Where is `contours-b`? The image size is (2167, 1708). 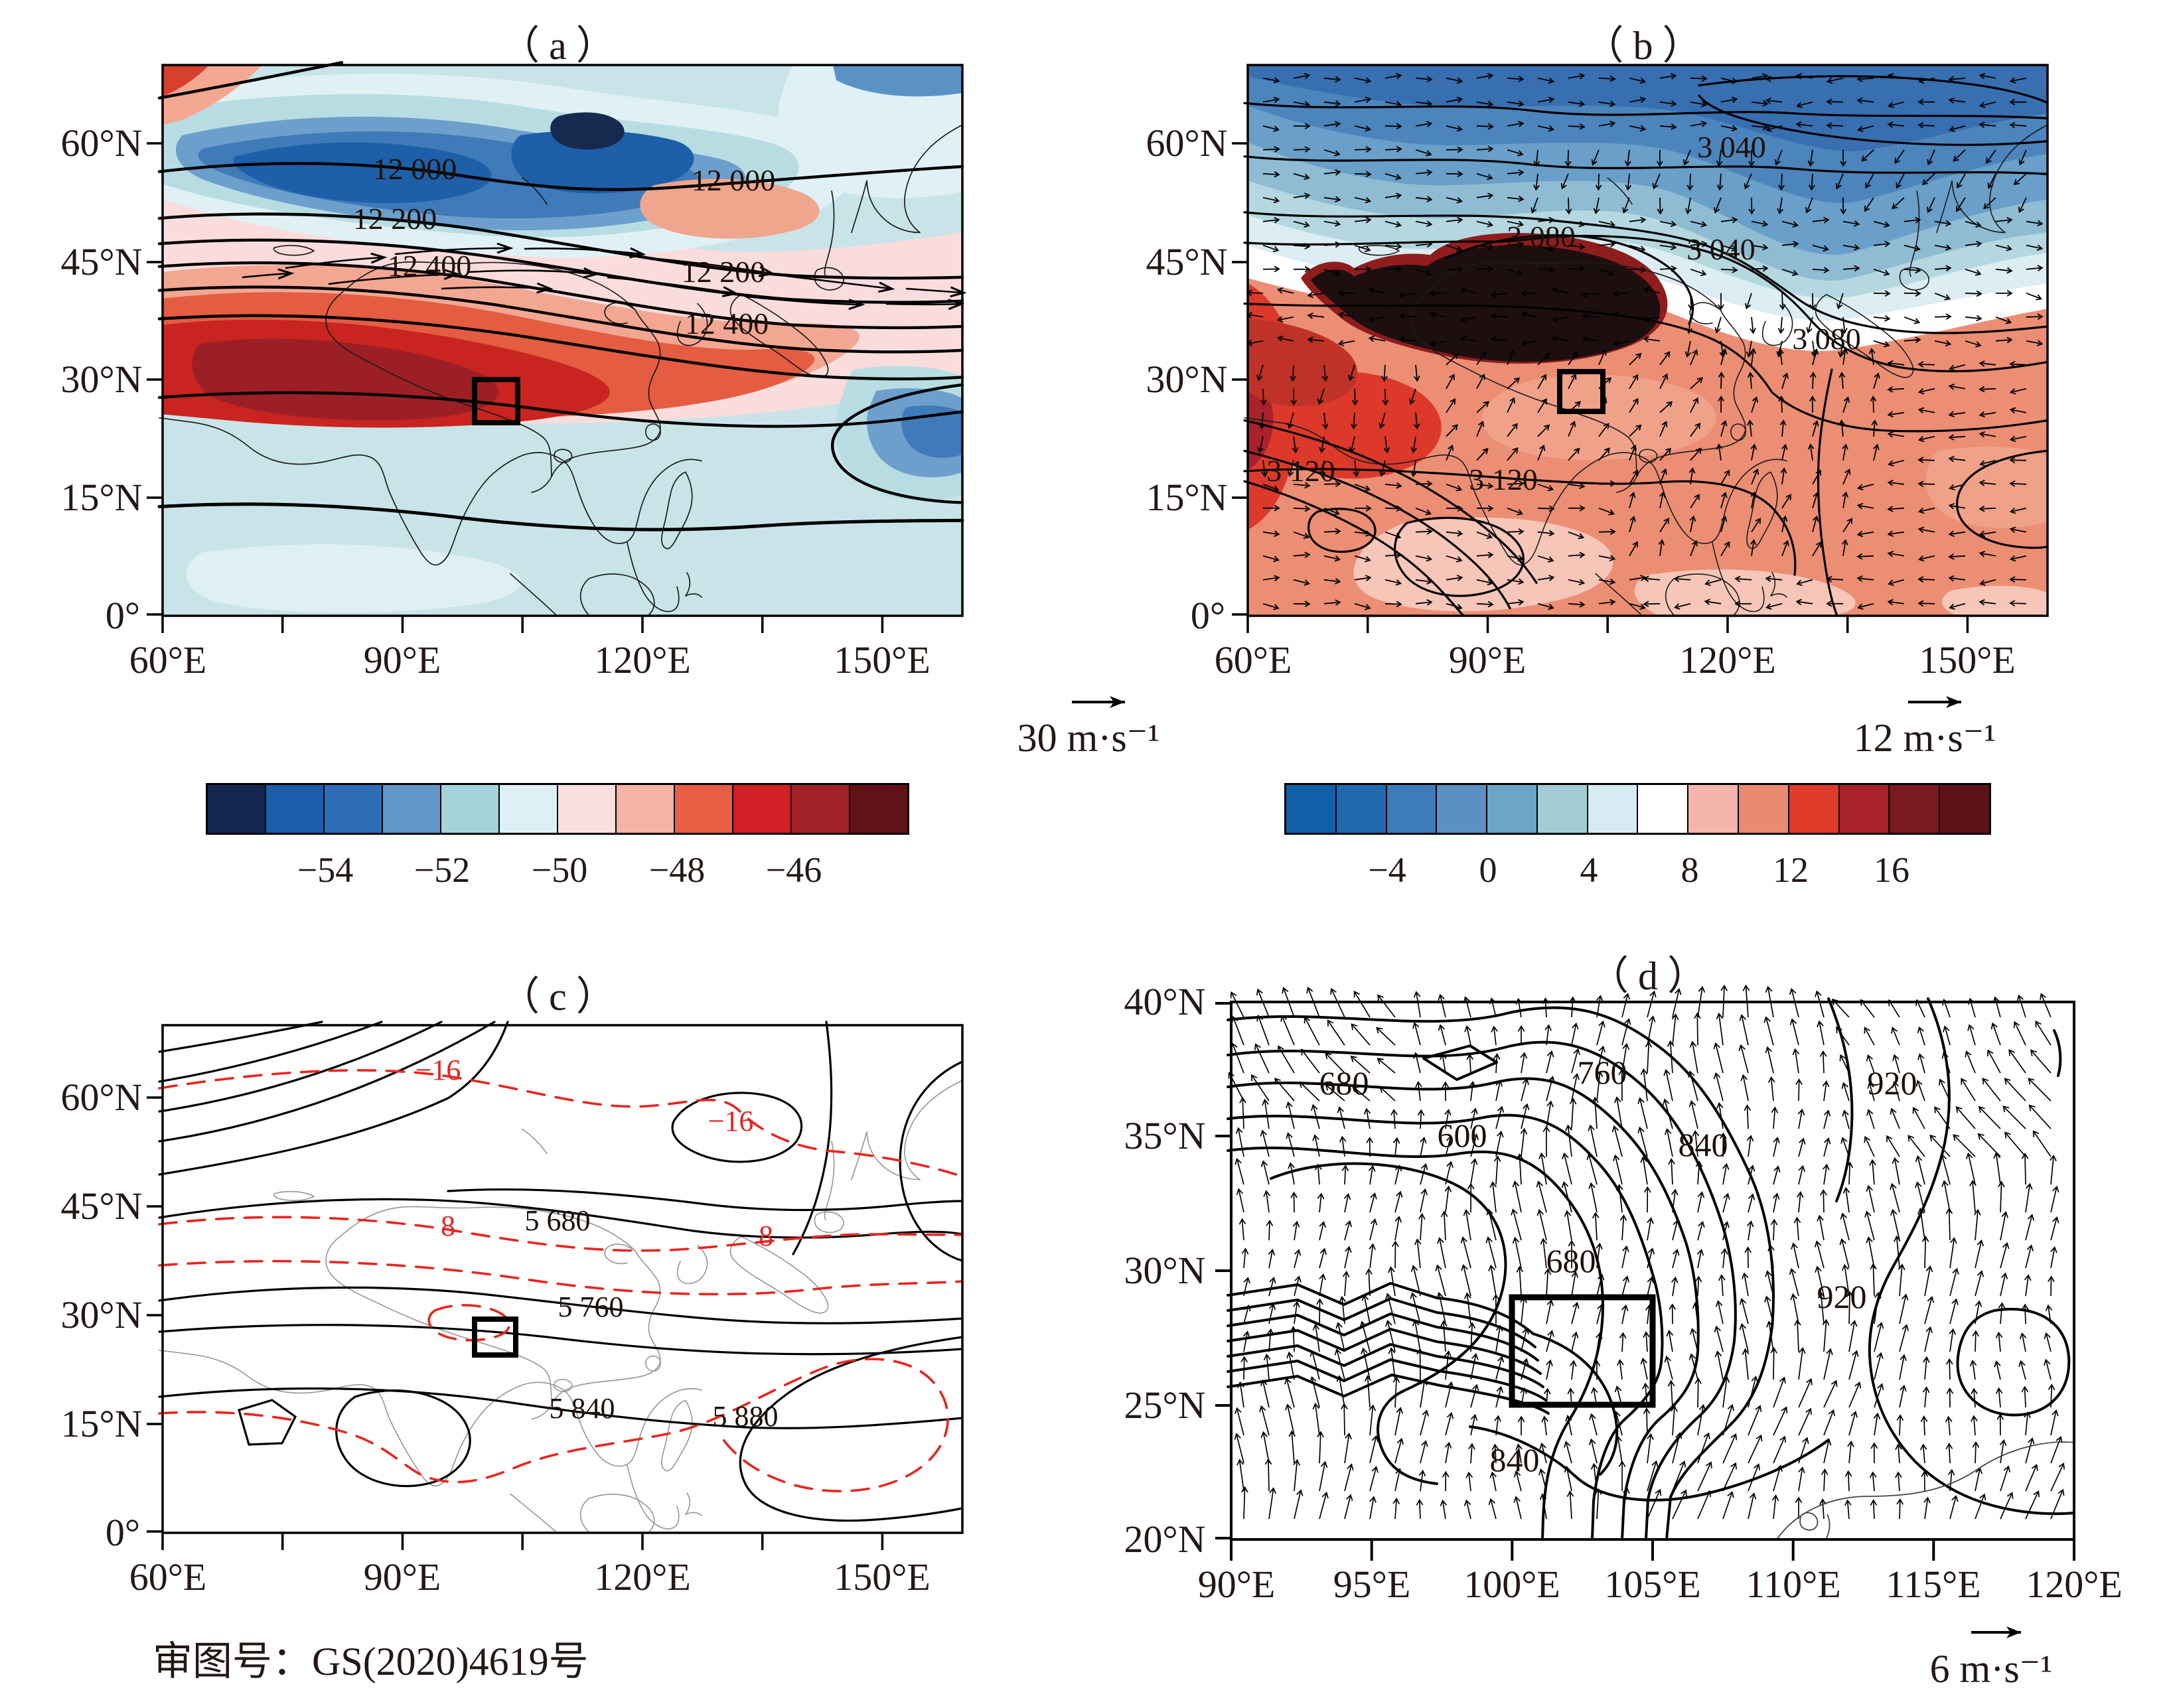
contours-b is located at coordinates (1646, 346).